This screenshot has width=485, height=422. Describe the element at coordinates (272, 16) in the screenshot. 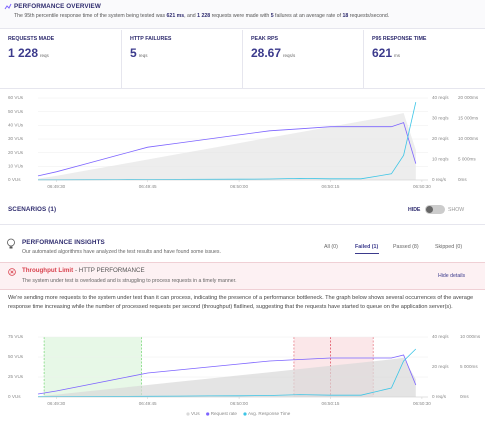

I see `description-highlight: 5` at that location.